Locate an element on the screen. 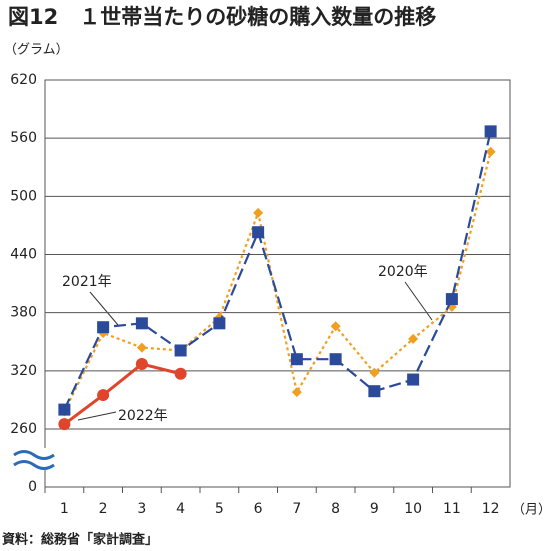 The image size is (544, 551). y-tick-label: 260 is located at coordinates (23, 429).